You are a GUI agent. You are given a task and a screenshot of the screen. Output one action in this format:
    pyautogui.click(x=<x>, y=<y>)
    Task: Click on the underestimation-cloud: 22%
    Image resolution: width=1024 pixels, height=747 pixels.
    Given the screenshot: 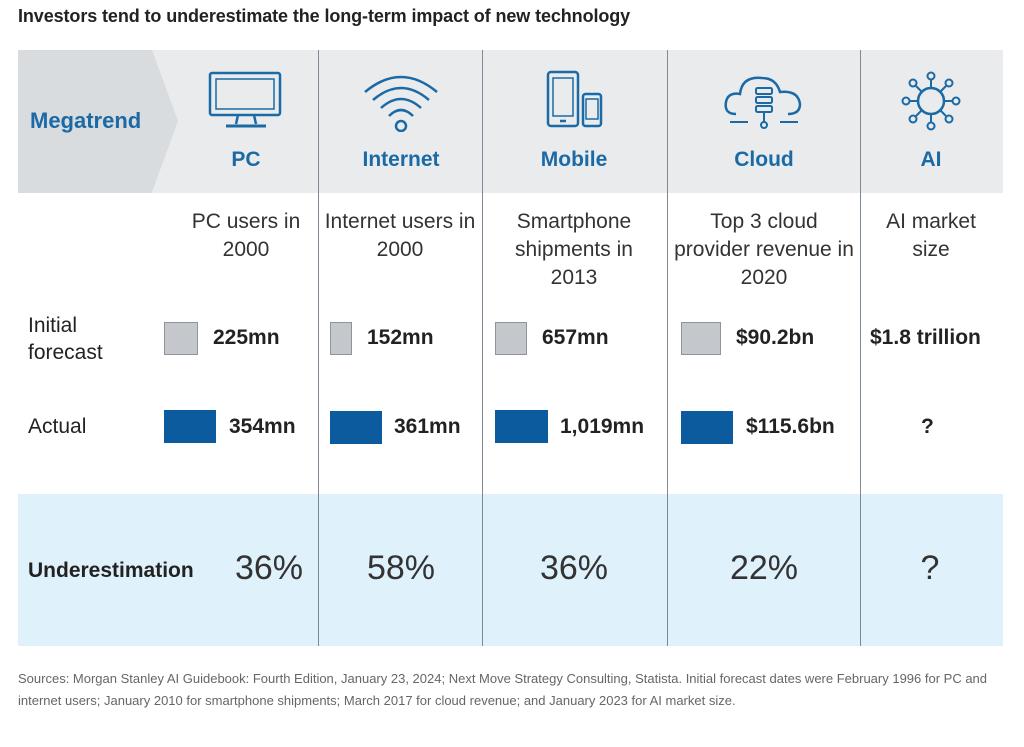 What is the action you would take?
    pyautogui.click(x=764, y=568)
    